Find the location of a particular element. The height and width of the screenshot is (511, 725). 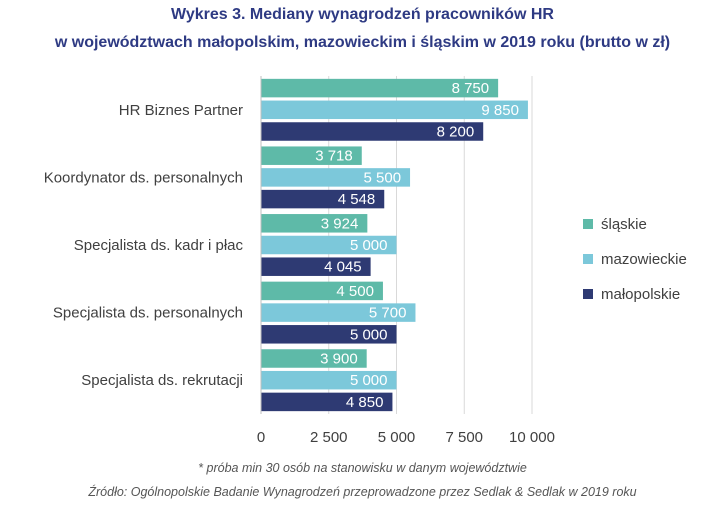

legend-label: małopolskie is located at coordinates (641, 294).